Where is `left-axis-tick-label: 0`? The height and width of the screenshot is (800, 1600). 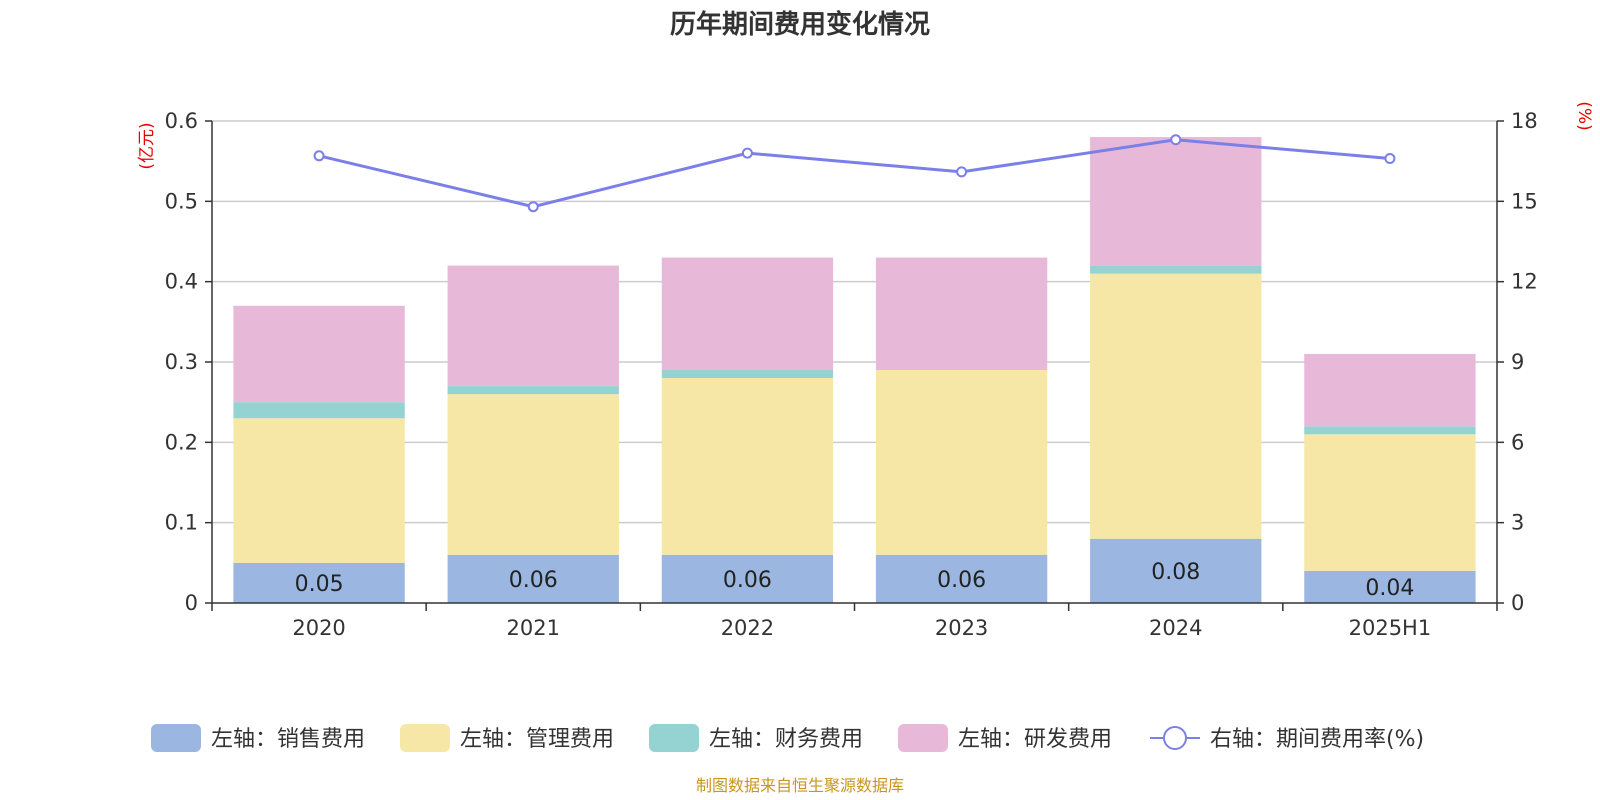
left-axis-tick-label: 0 is located at coordinates (191, 603).